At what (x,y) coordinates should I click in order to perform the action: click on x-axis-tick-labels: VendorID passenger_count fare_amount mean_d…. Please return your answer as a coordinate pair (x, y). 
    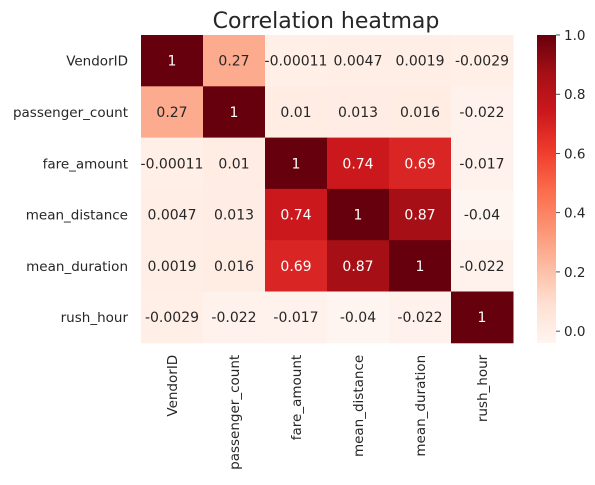
    Looking at the image, I should click on (328, 411).